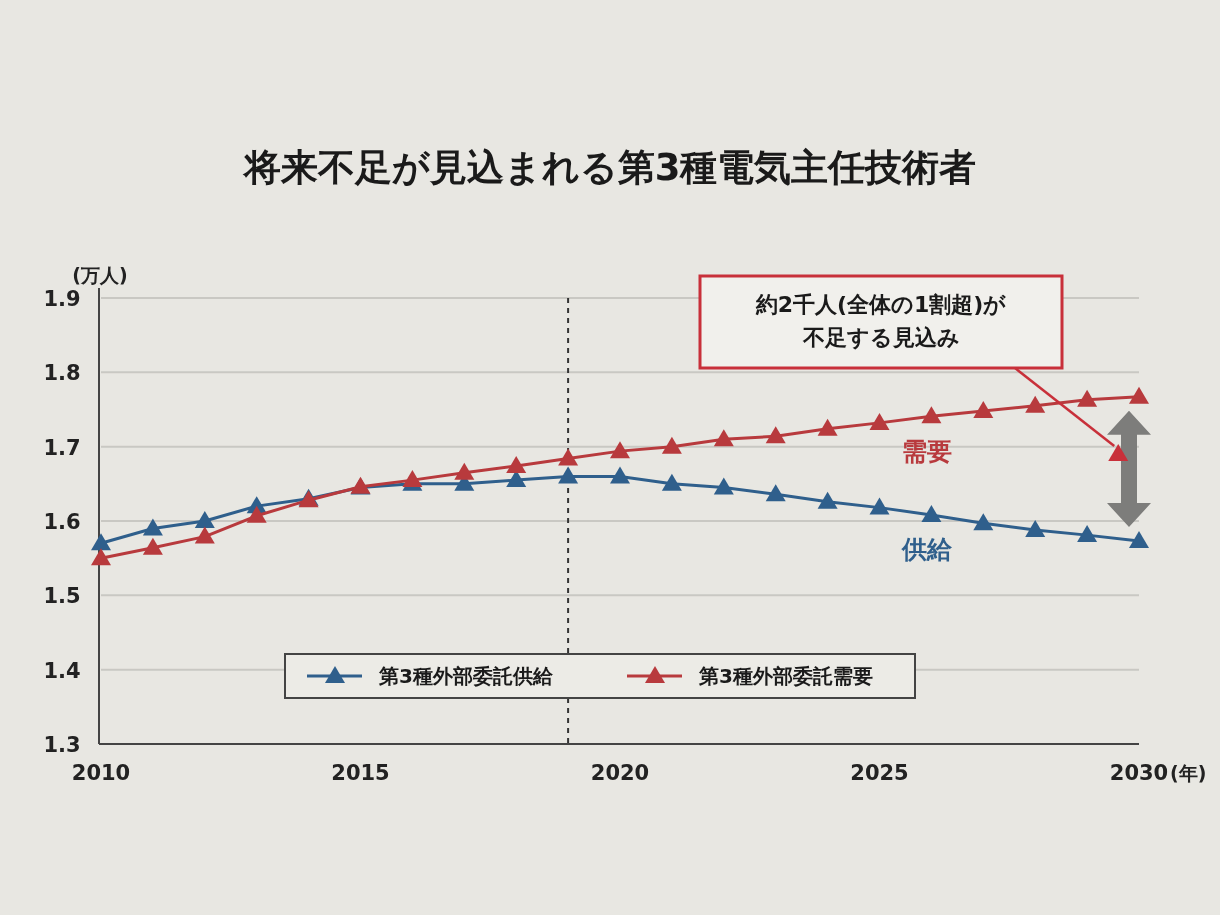 The image size is (1220, 915). What do you see at coordinates (62, 745) in the screenshot?
I see `y-tick-label: 1.3` at bounding box center [62, 745].